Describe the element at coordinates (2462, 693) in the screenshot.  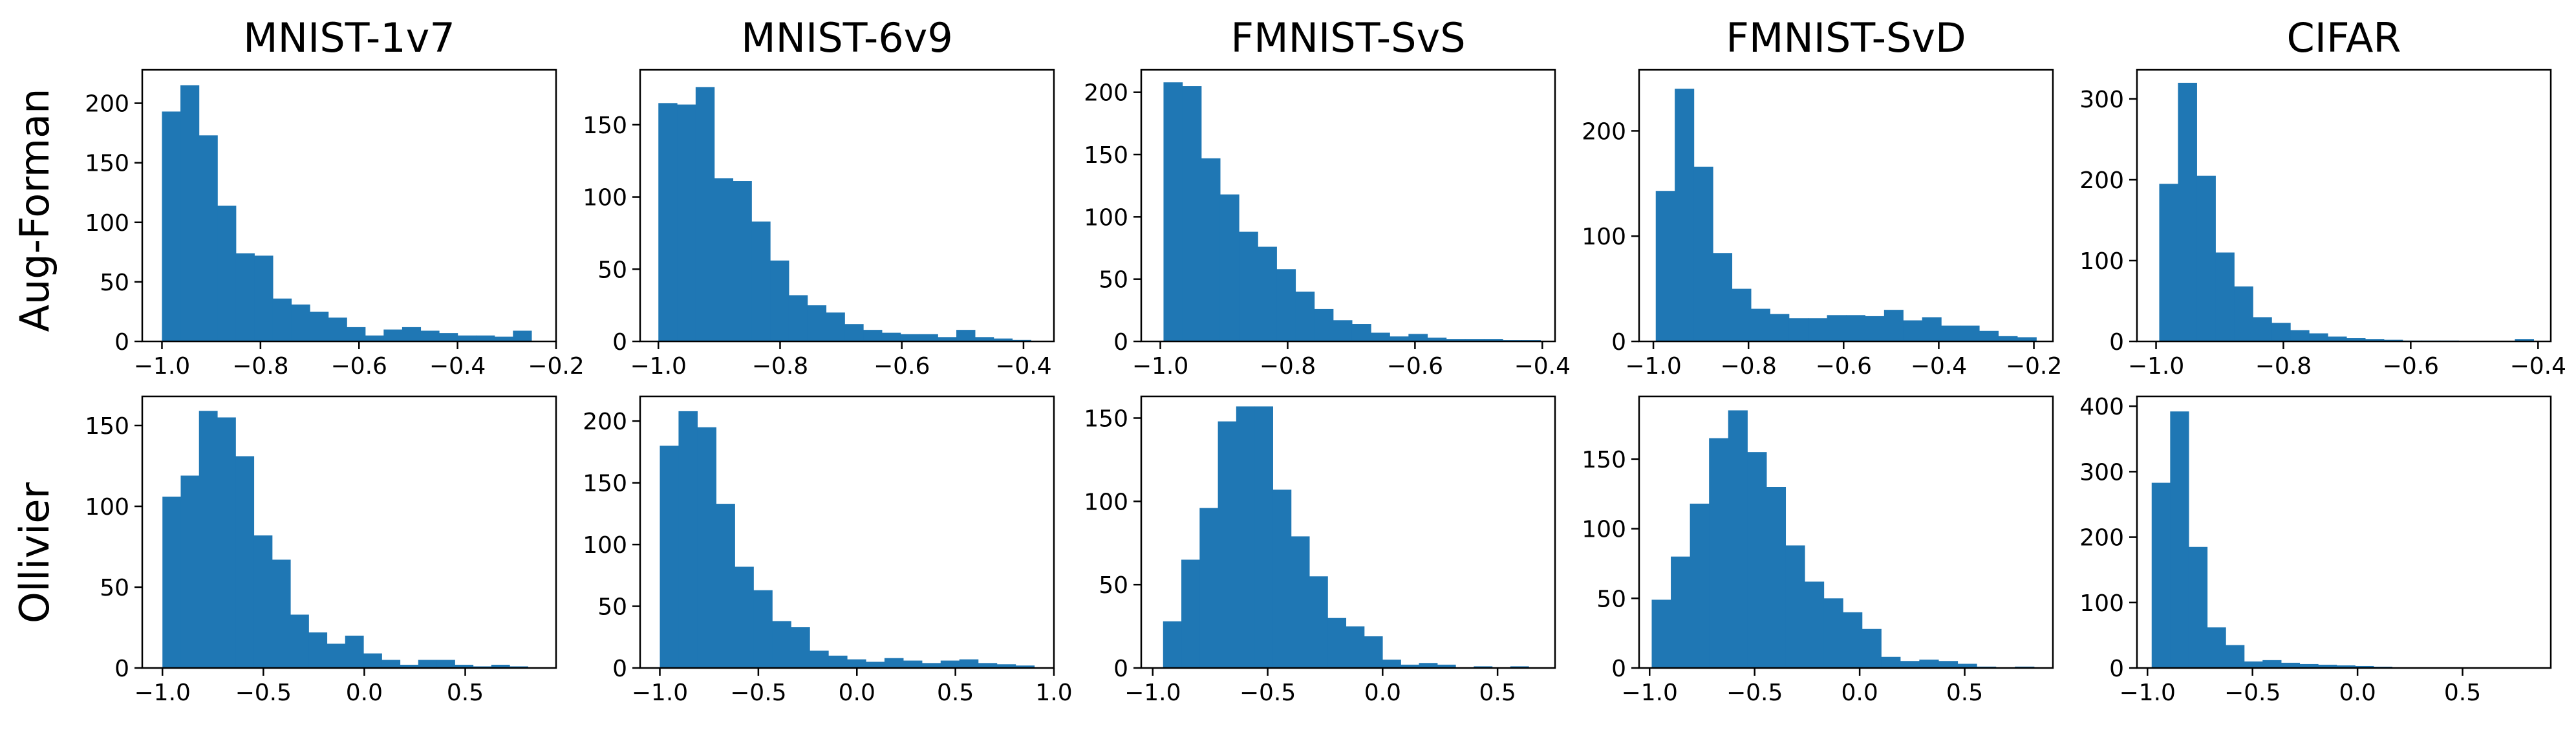
I see `x-tick-label: 0.5` at that location.